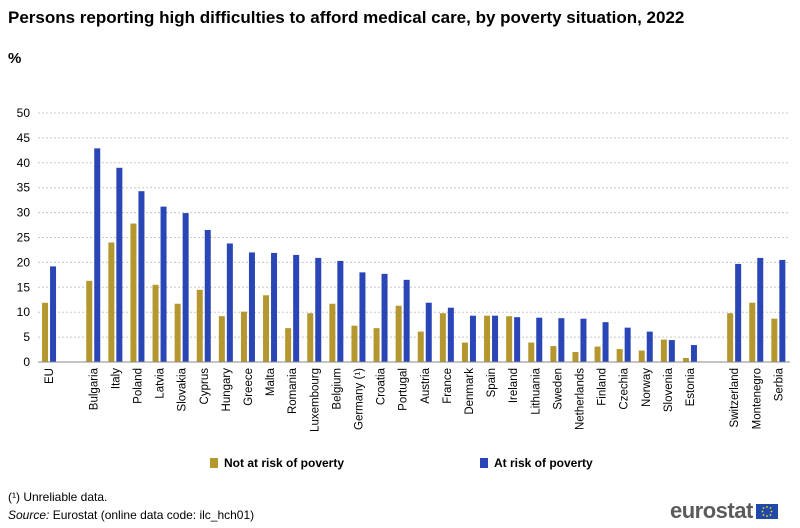 This screenshot has height=528, width=800. What do you see at coordinates (26, 337) in the screenshot?
I see `y-tick-label: 5` at bounding box center [26, 337].